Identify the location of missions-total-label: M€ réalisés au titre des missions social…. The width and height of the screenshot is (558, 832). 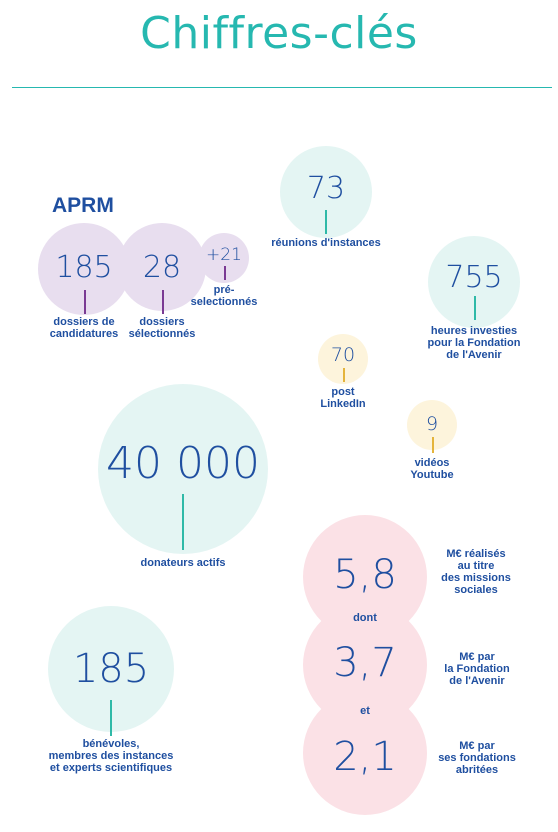
(476, 572).